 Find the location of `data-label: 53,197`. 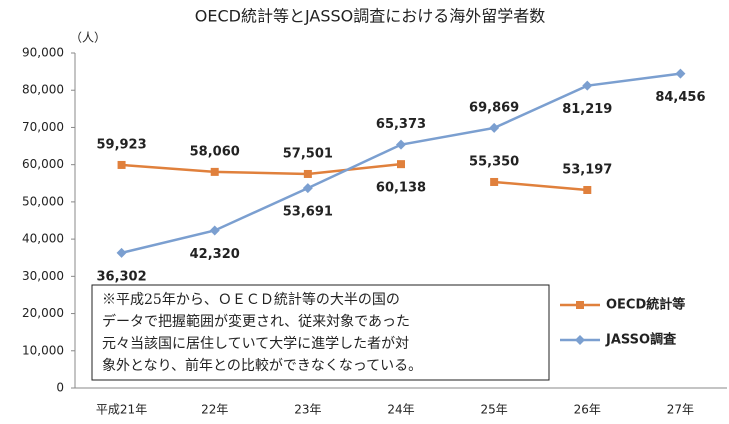

data-label: 53,197 is located at coordinates (587, 169).